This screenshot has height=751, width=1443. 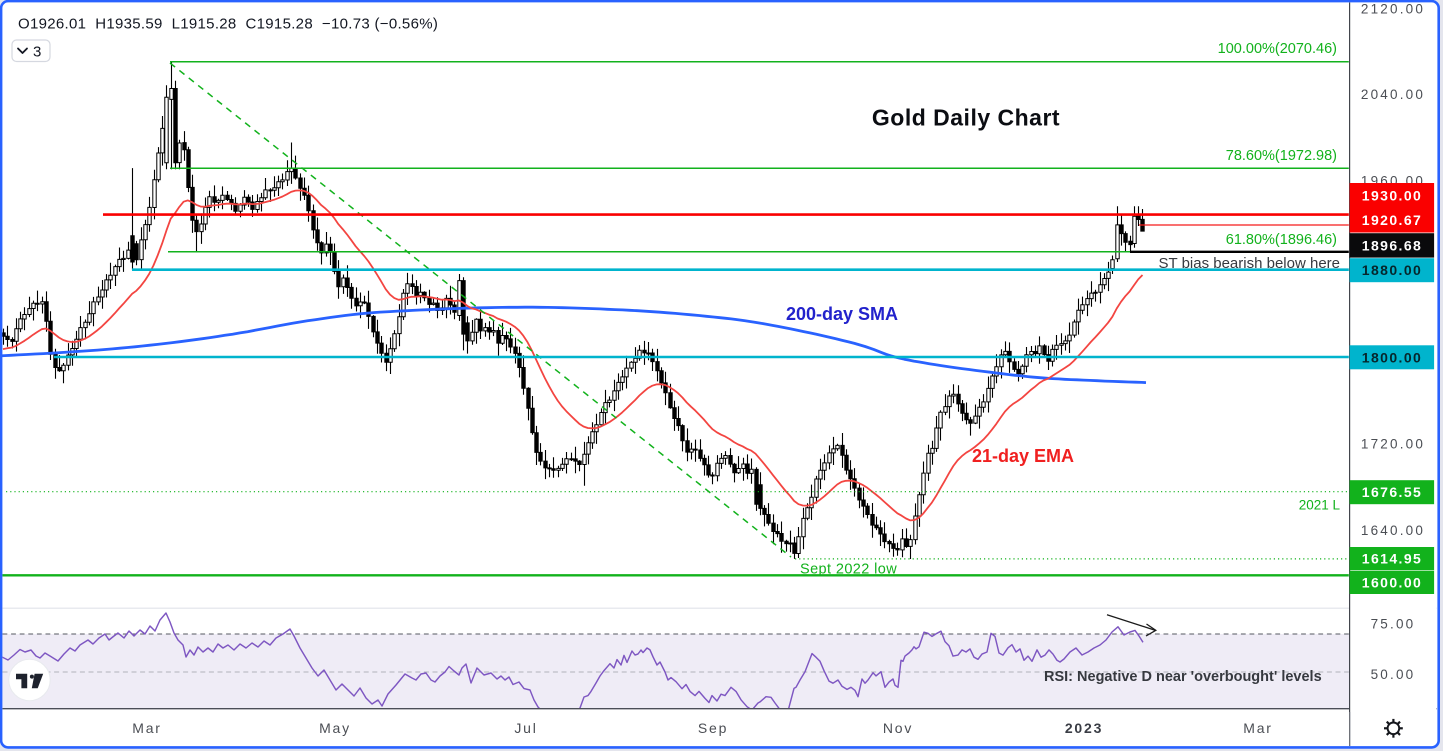 What do you see at coordinates (1392, 357) in the screenshot?
I see `svg-text: 1800.00` at bounding box center [1392, 357].